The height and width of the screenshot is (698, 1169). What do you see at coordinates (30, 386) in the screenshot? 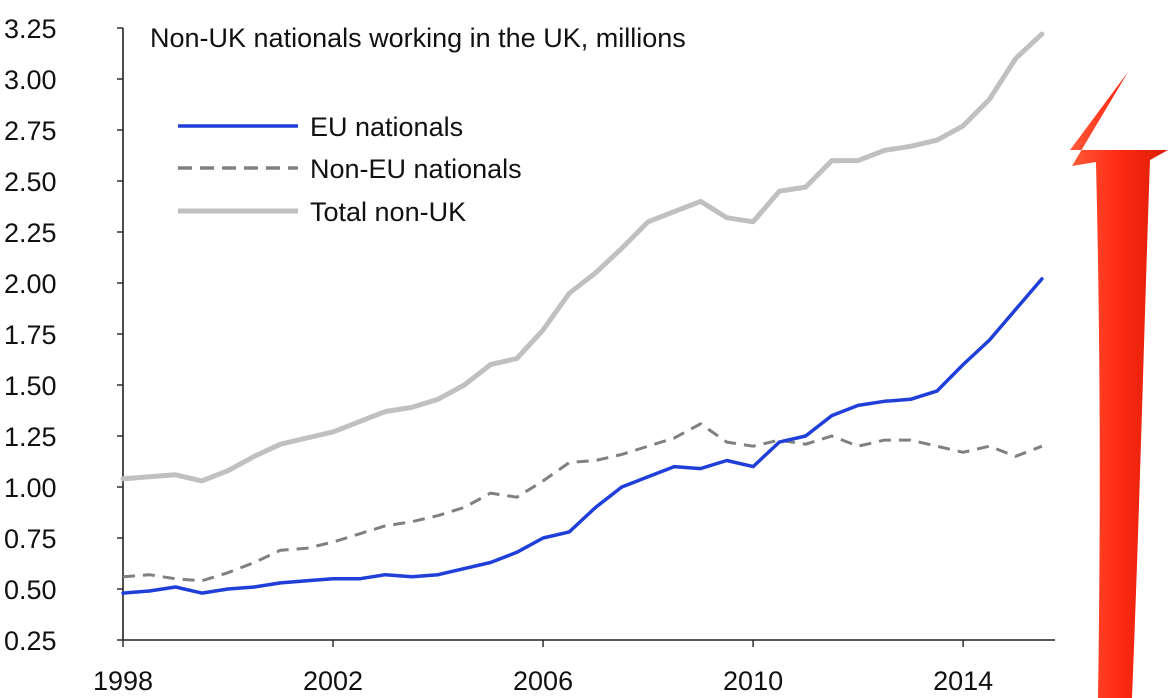
I see `y-tick-label: 1.50` at bounding box center [30, 386].